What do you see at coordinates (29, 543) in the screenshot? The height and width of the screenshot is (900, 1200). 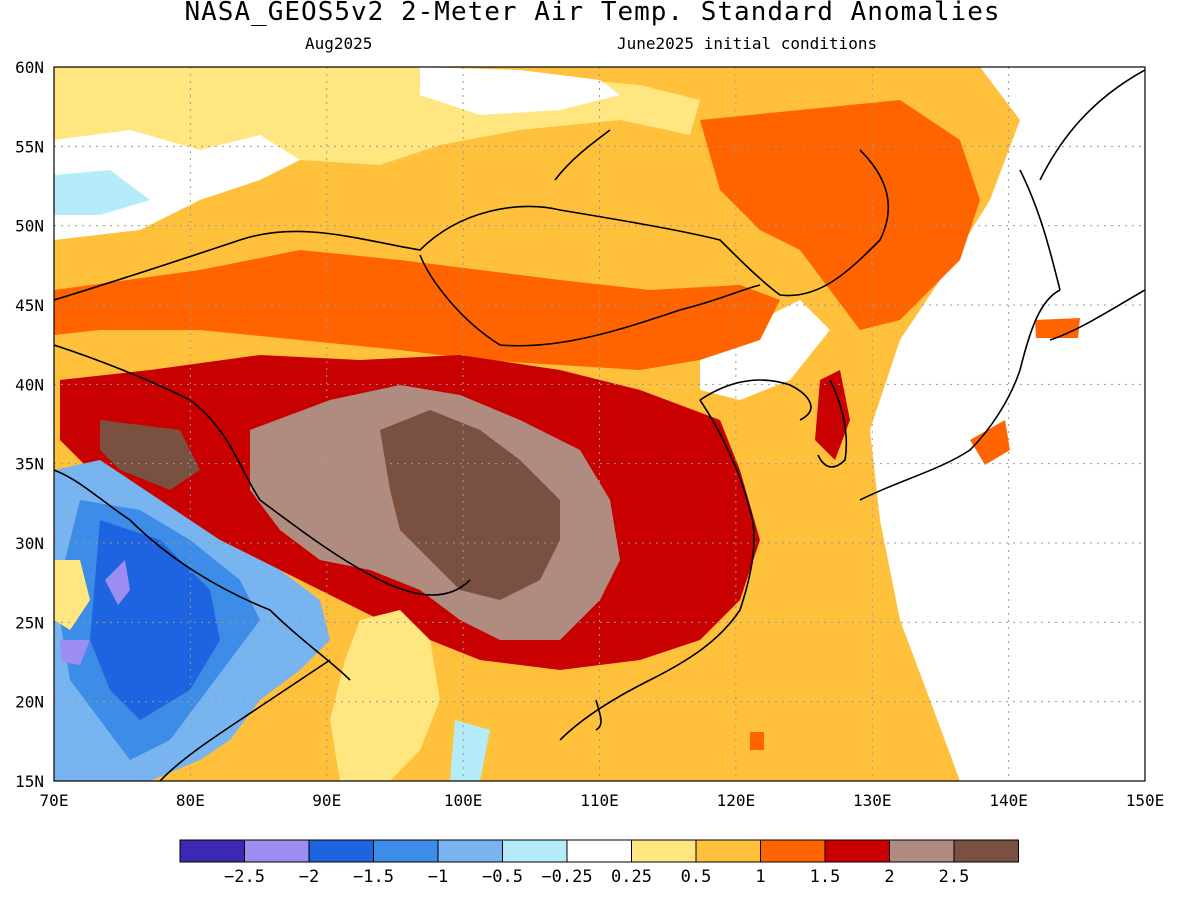 I see `lat-tick-label: 30N` at bounding box center [29, 543].